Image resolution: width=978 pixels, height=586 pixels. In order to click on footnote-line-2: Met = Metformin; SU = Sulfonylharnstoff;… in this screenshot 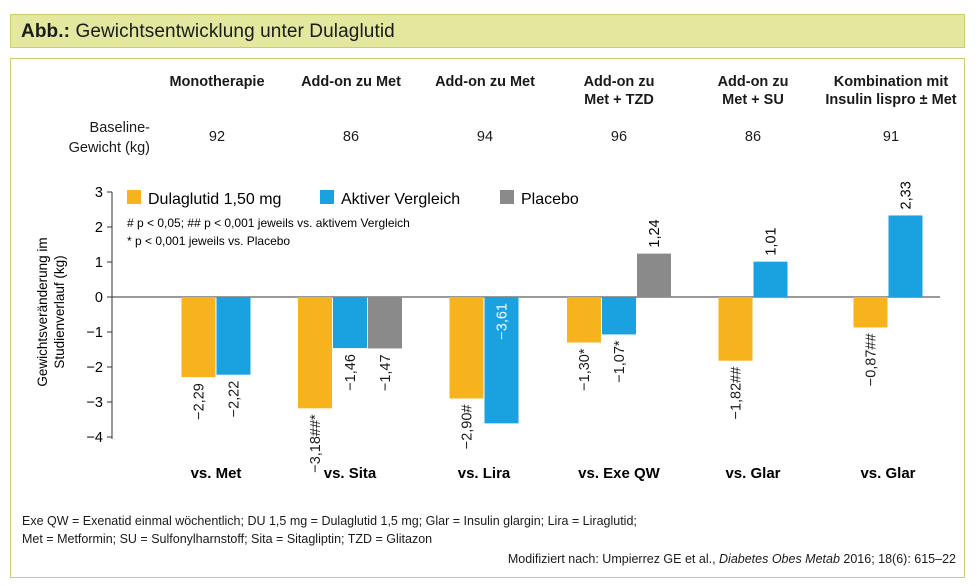, I will do `click(227, 539)`.